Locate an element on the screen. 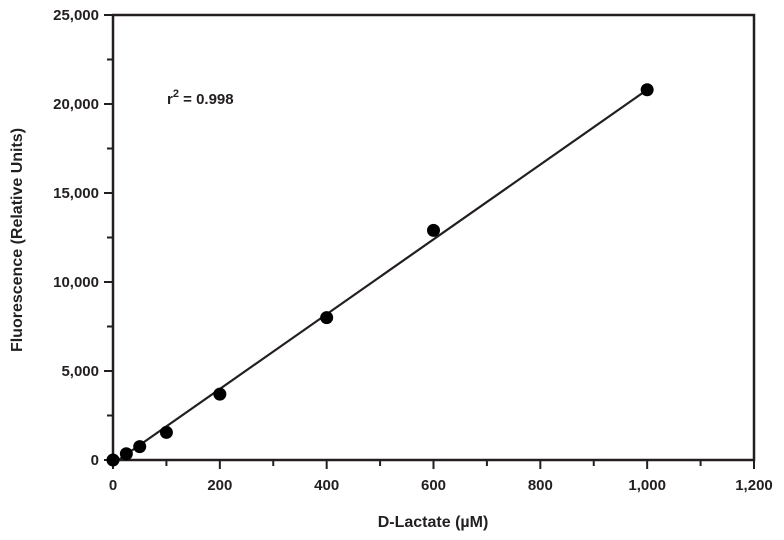 This screenshot has width=784, height=540. x-tick-label: 1,000 is located at coordinates (647, 485).